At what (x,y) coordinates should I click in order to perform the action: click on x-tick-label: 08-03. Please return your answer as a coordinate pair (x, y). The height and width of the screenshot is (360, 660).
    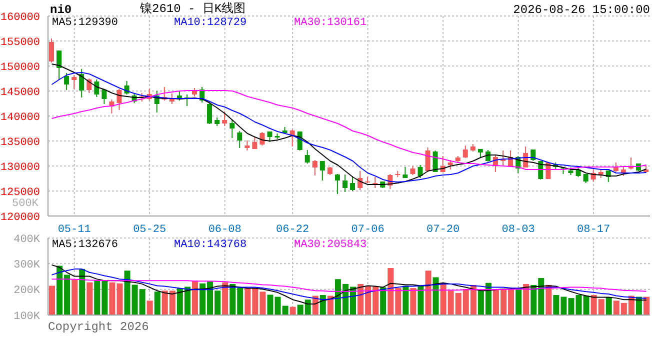
    Looking at the image, I should click on (518, 230).